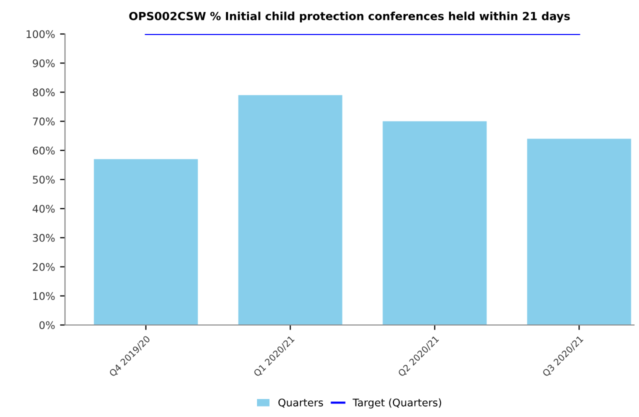 This screenshot has height=417, width=639. What do you see at coordinates (349, 17) in the screenshot?
I see `chart-title: OPS002CSW % Initial child protection conferences held within 21 days` at bounding box center [349, 17].